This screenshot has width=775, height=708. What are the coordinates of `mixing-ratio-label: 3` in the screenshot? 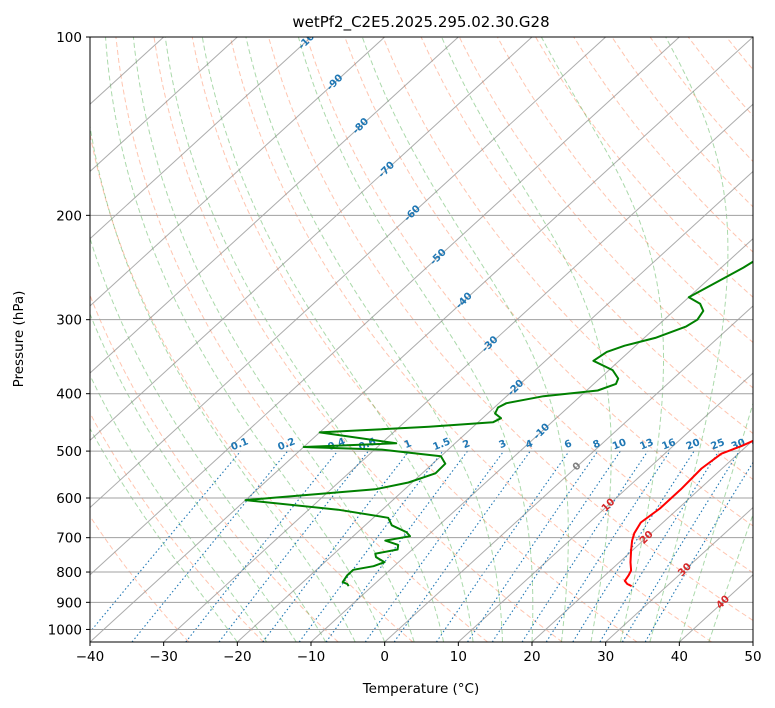 It's located at (503, 444).